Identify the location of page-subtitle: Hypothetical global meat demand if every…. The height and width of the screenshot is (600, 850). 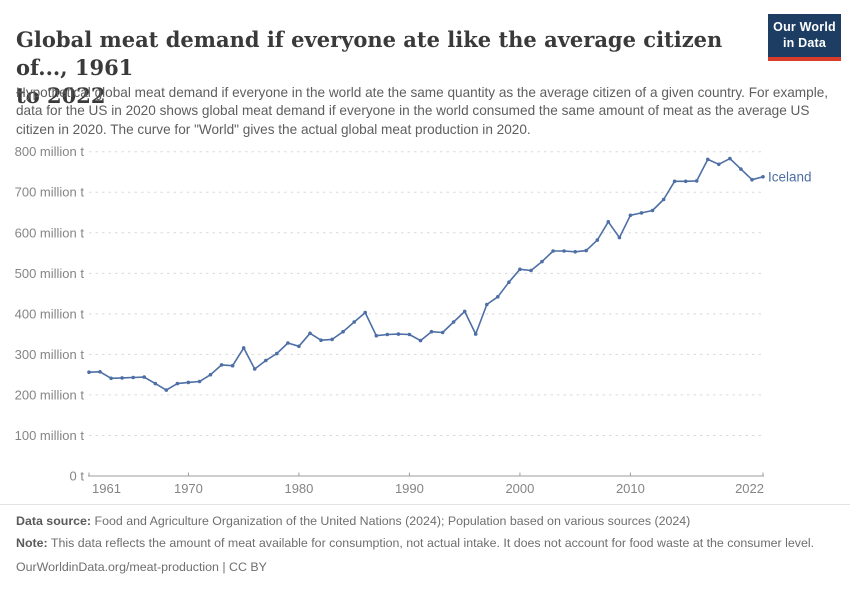
(422, 111).